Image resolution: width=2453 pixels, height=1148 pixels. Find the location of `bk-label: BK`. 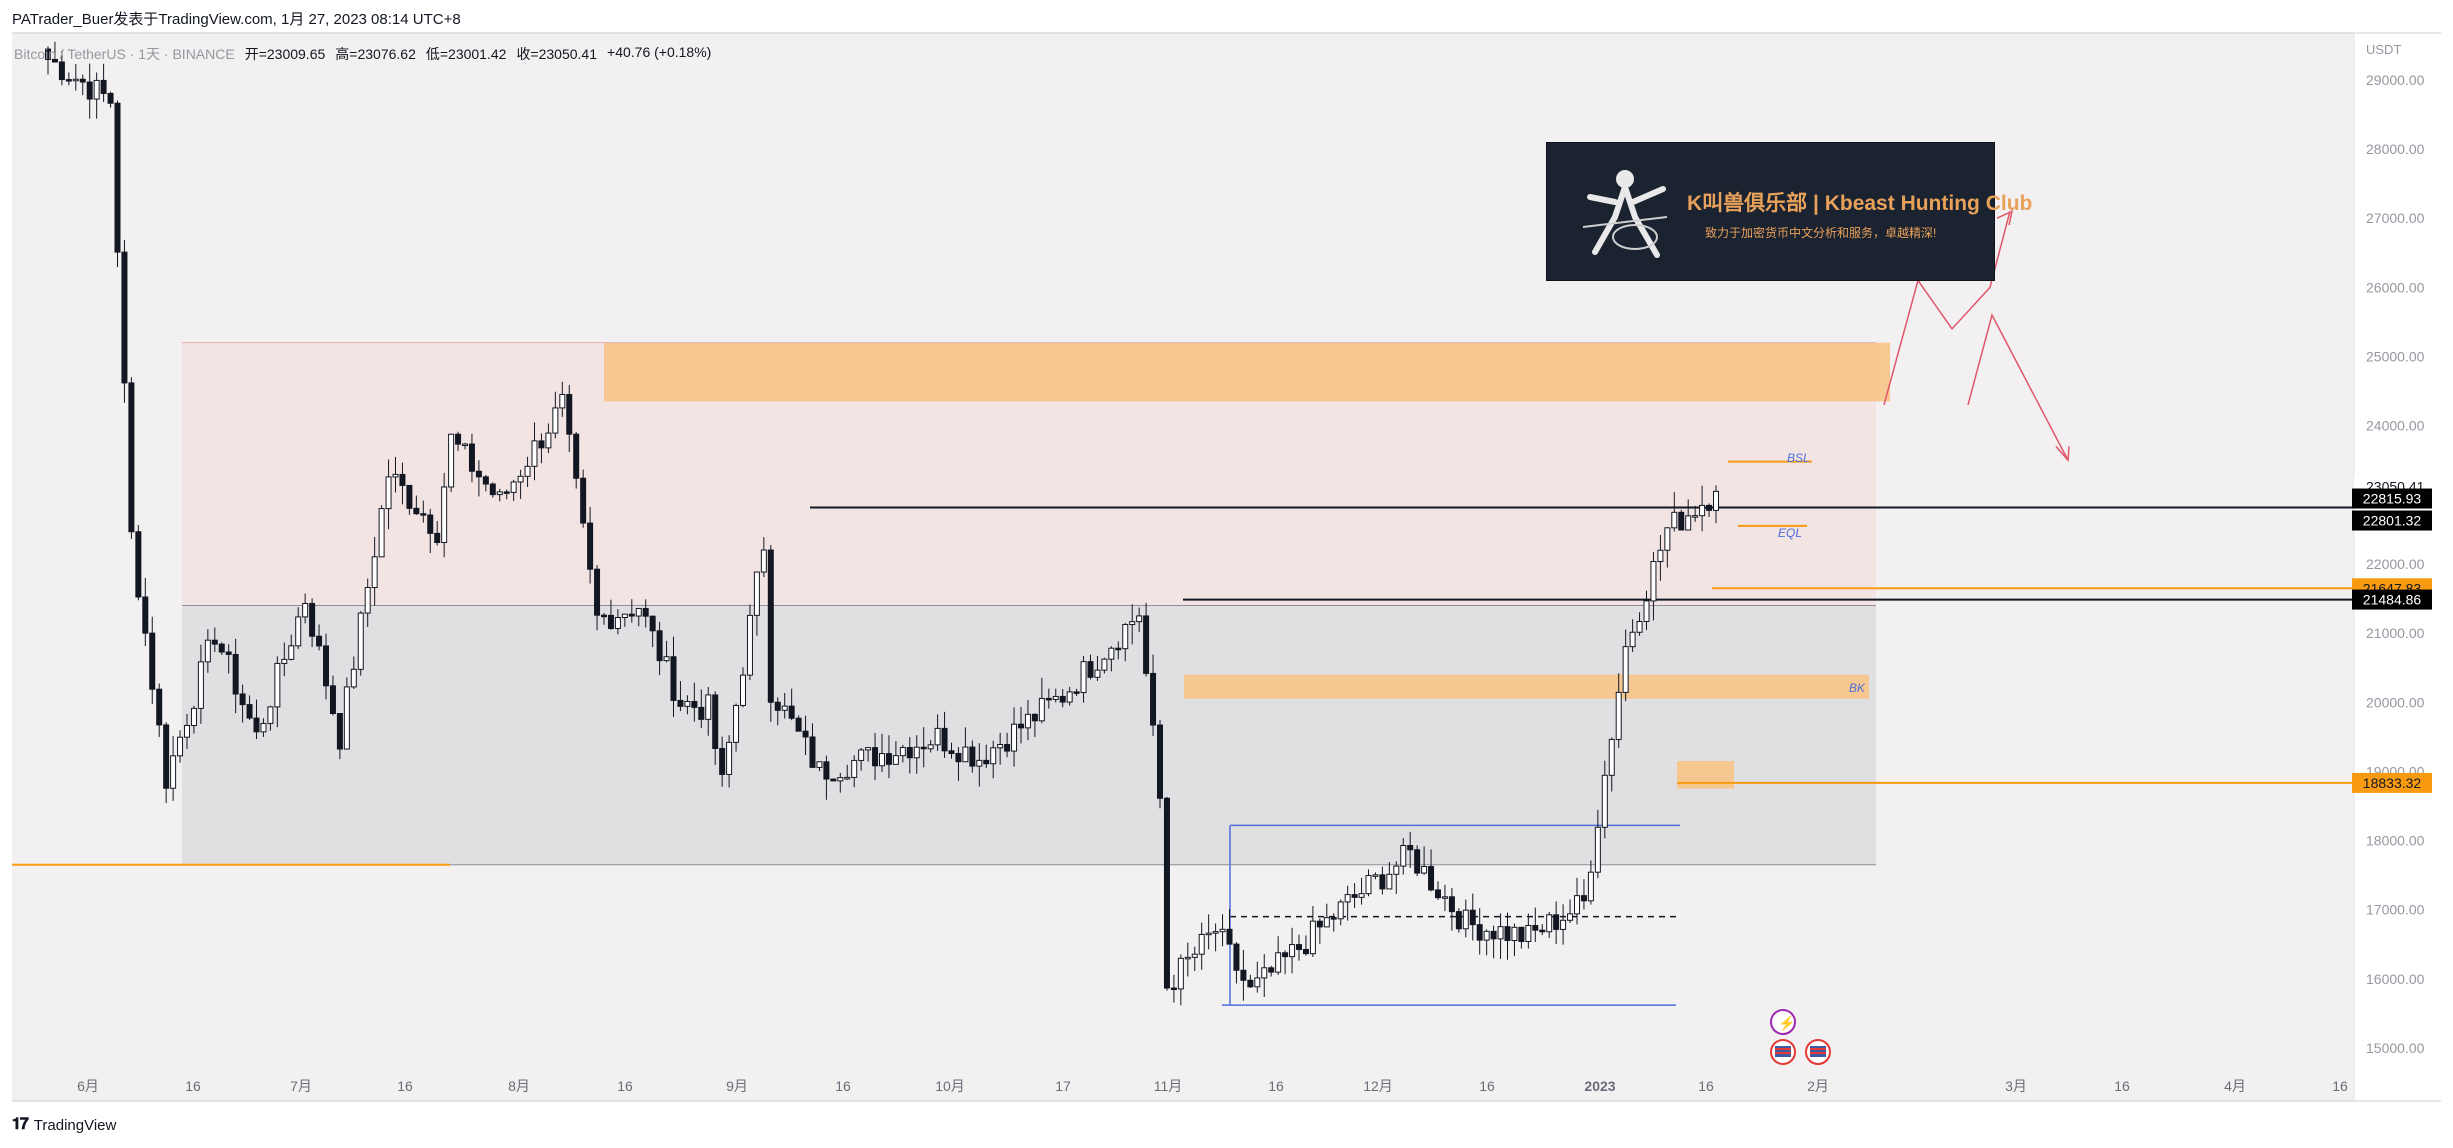

bk-label: BK is located at coordinates (1857, 688).